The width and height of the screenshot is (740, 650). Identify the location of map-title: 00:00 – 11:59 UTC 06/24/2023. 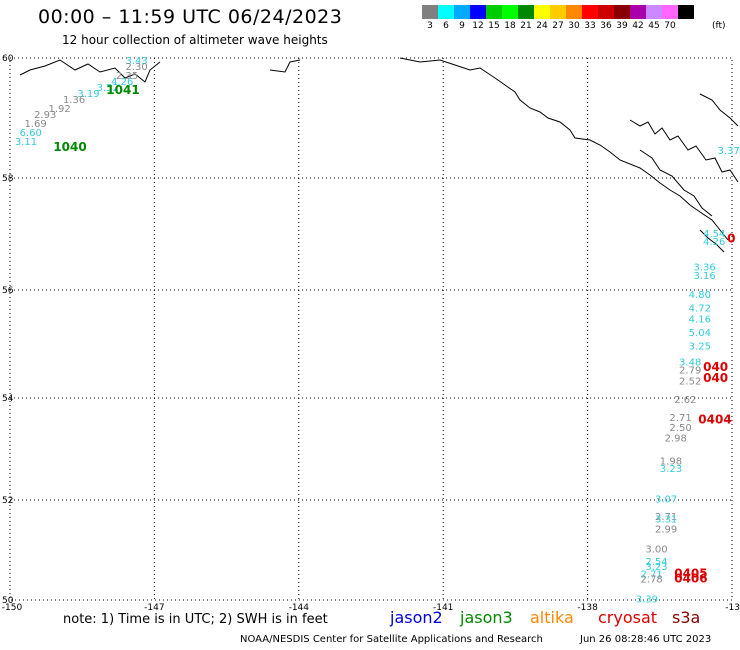
(190, 17).